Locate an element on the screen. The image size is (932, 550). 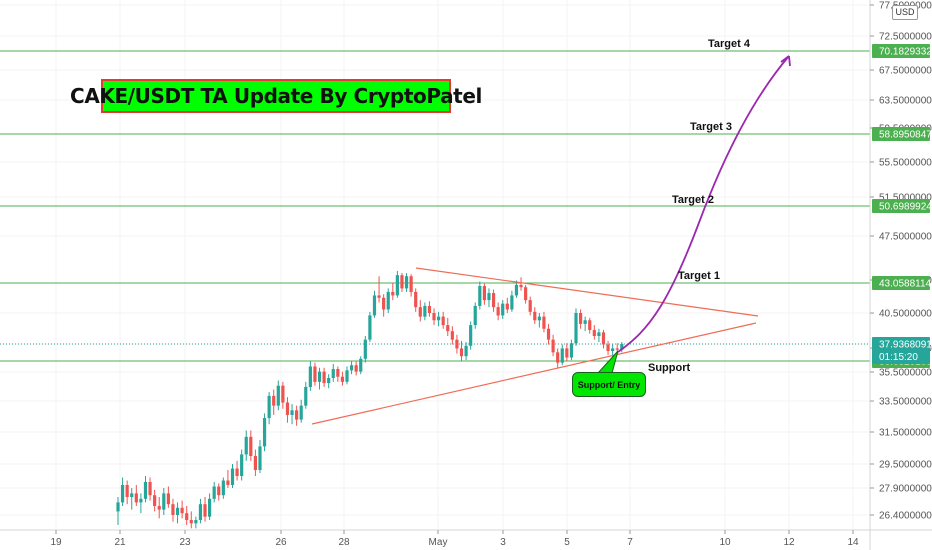
lower-trendline is located at coordinates (534, 373).